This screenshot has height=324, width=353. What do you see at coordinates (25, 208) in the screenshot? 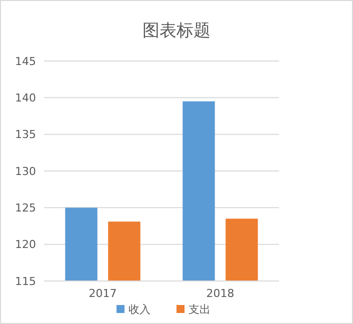
I see `y-tick-label: 125` at bounding box center [25, 208].